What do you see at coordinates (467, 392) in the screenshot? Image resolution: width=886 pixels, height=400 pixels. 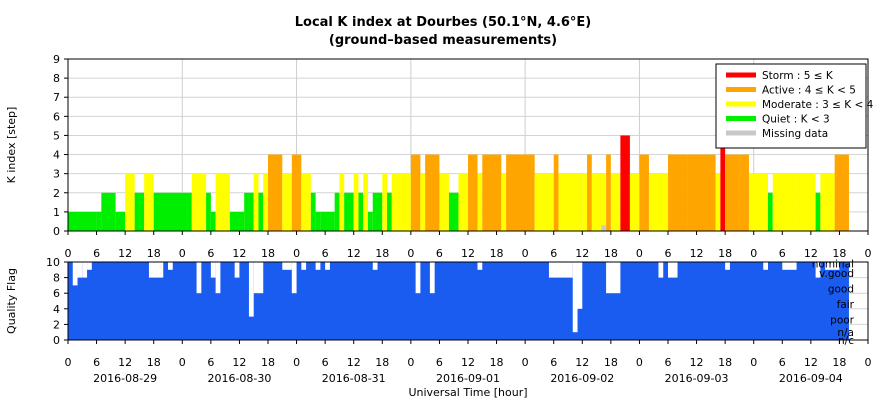 I see `x-axis-label: Universal Time [hour]` at bounding box center [467, 392].